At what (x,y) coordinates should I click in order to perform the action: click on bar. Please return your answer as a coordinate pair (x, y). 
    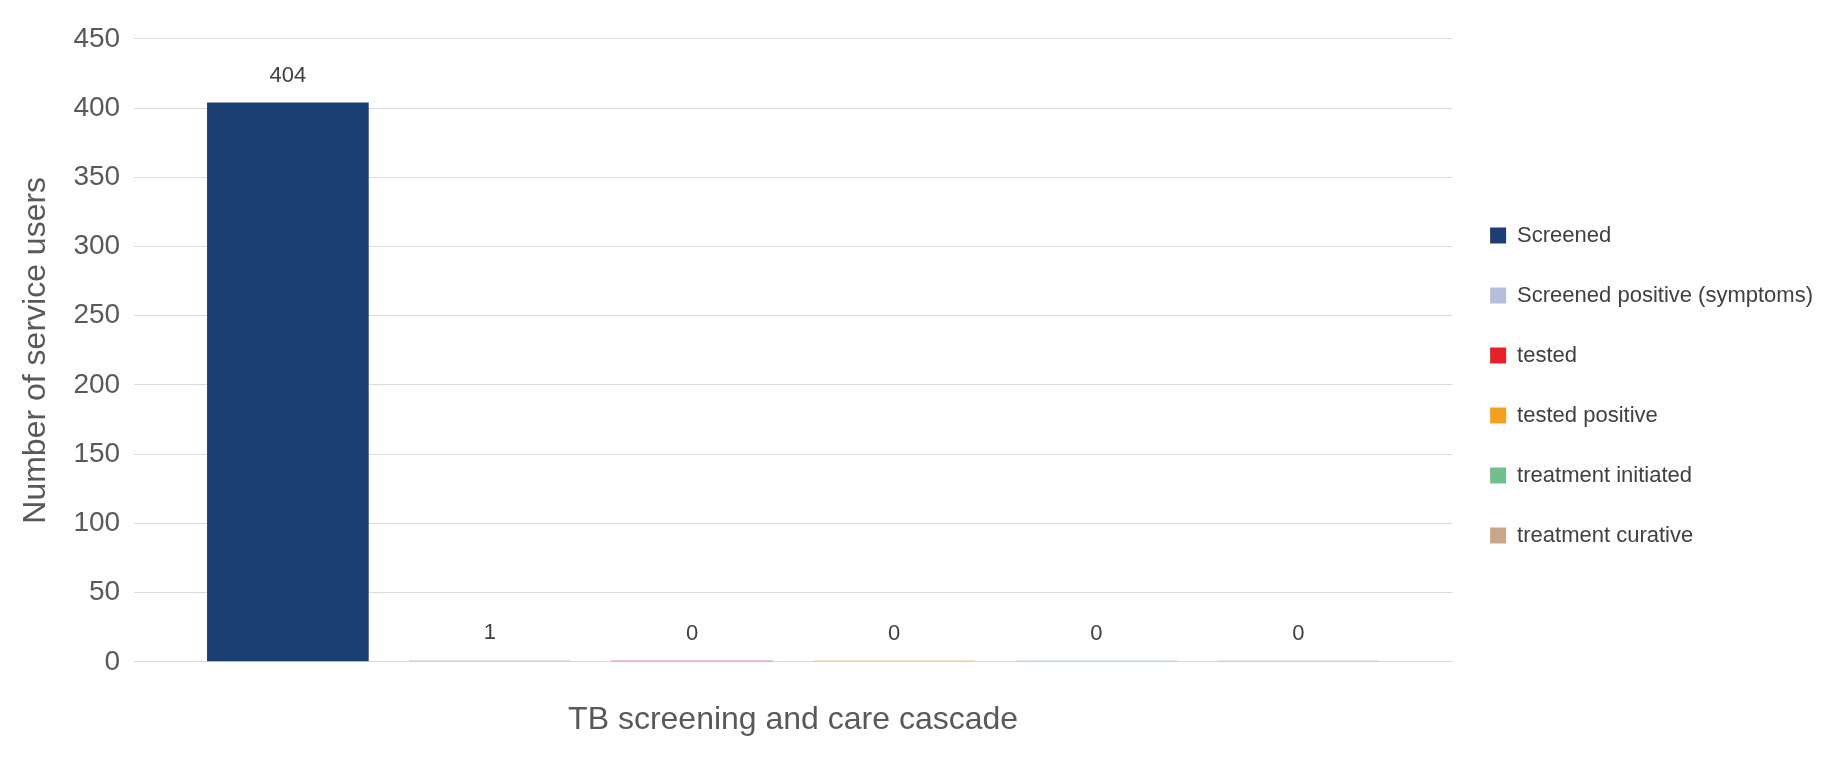
    Looking at the image, I should click on (288, 382).